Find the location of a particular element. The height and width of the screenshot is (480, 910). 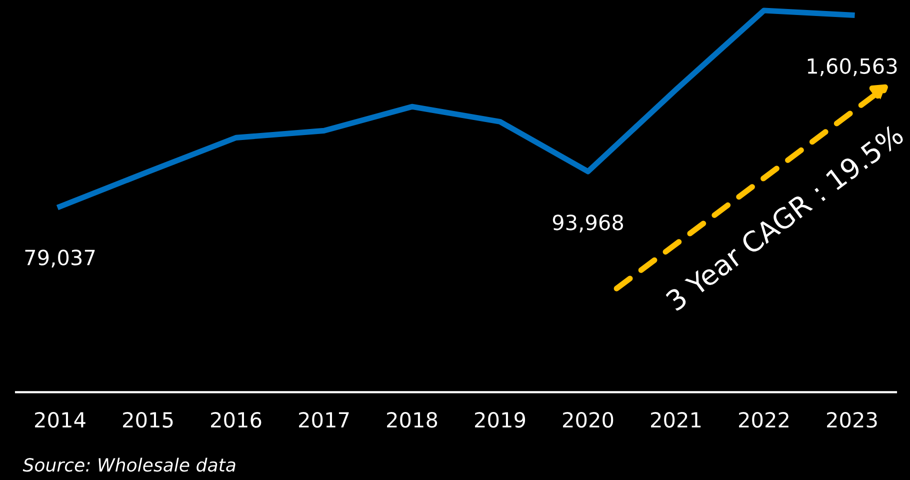

data-label: 93,968 is located at coordinates (588, 223).